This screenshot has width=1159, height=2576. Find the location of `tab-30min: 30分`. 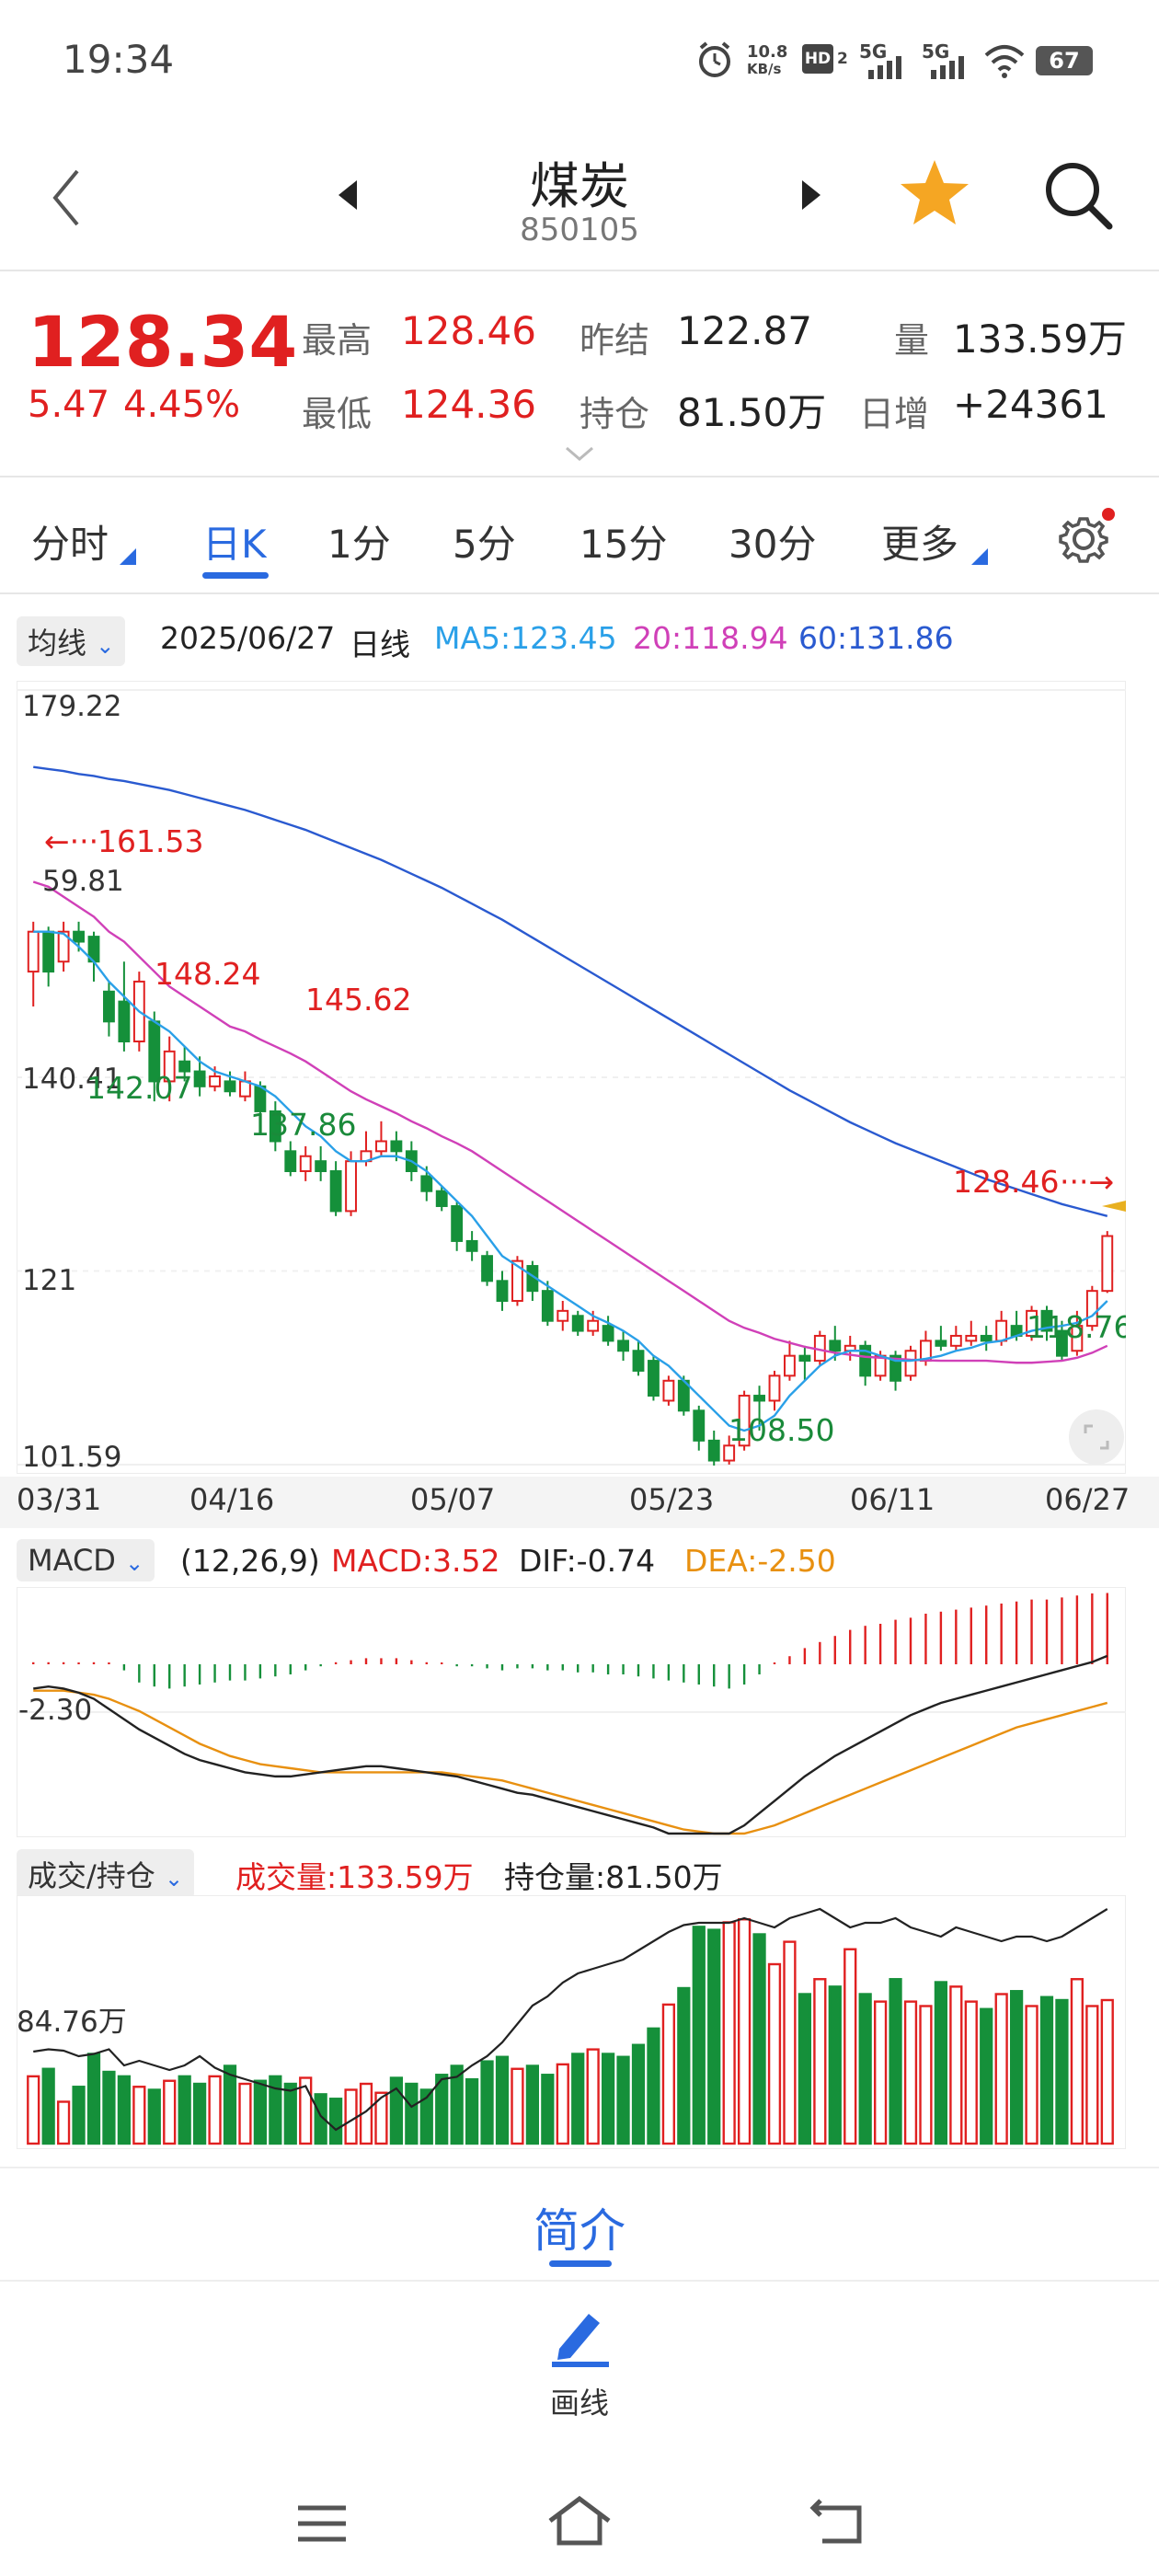

tab-30min: 30分 is located at coordinates (773, 544).